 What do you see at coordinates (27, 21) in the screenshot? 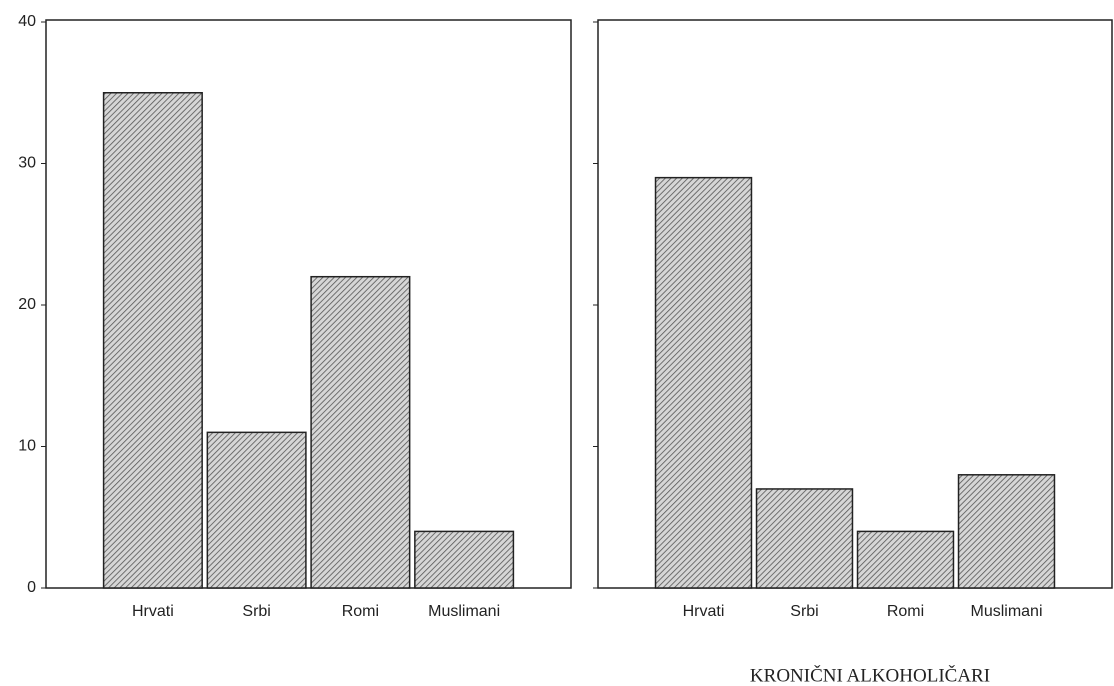
I see `y-tick-label: 40` at bounding box center [27, 21].